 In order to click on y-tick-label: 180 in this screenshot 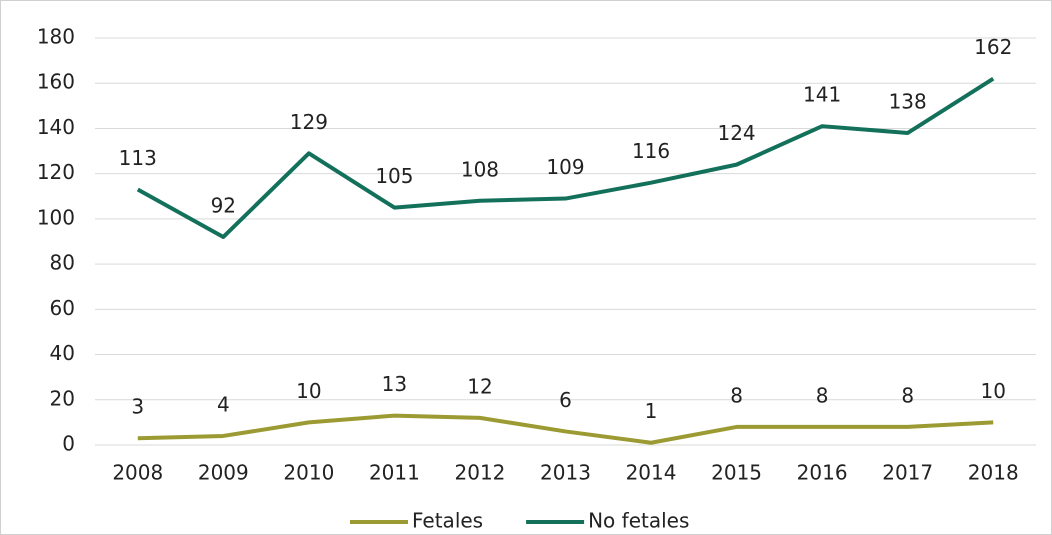, I will do `click(56, 37)`.